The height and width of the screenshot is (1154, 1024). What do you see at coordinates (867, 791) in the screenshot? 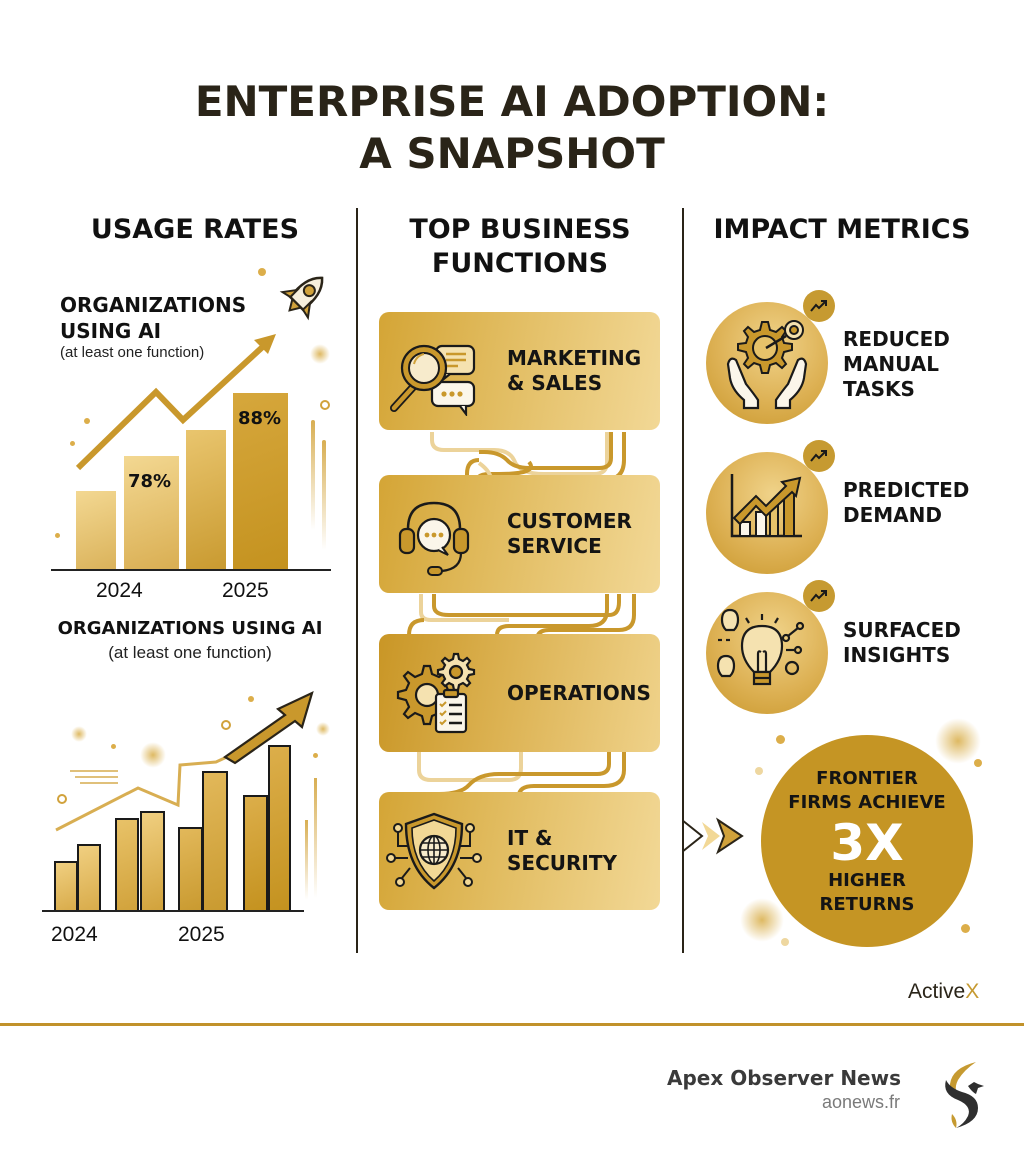
I see `frontier-text-top: FRONTIER FIRMS ACHIEVE` at bounding box center [867, 791].